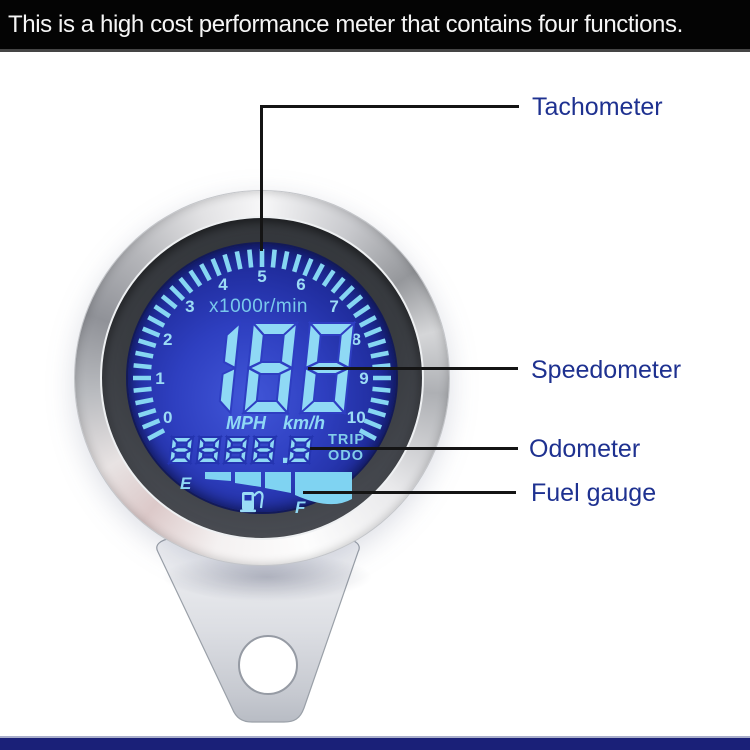  Describe the element at coordinates (268, 665) in the screenshot. I see `bracket-hole` at that location.